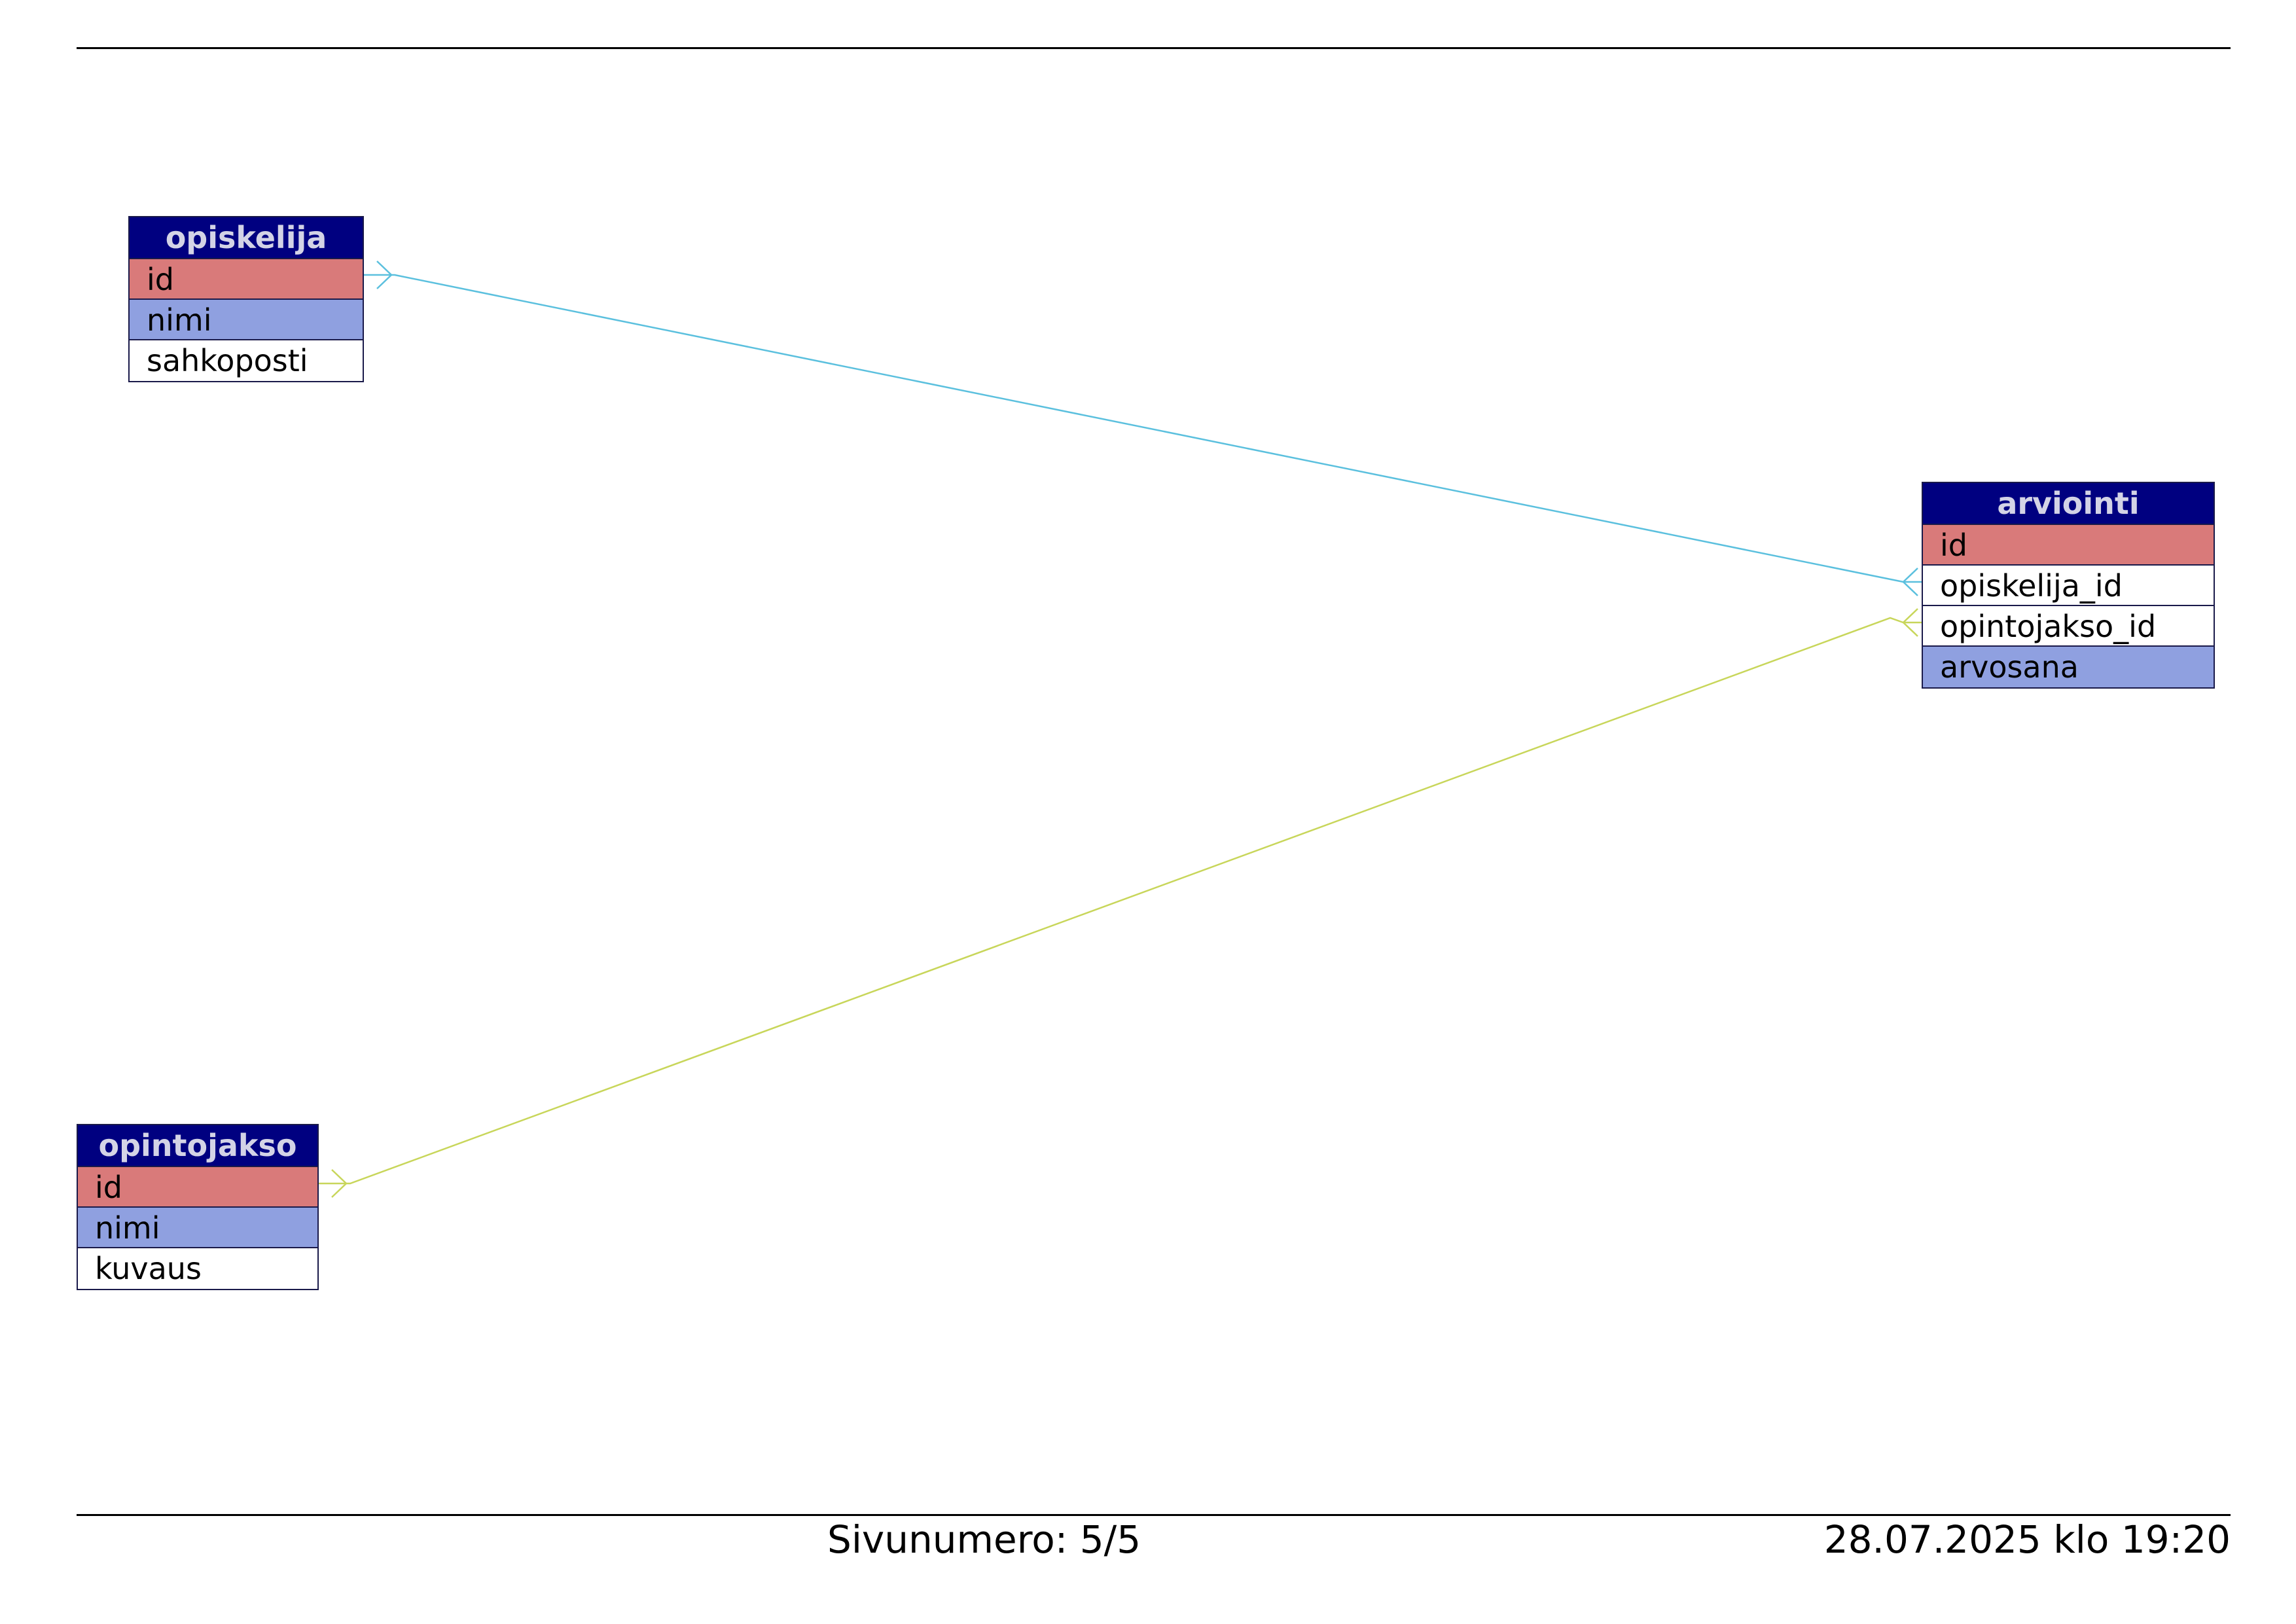 This screenshot has height=1624, width=2296. What do you see at coordinates (246, 360) in the screenshot?
I see `entity-field: sahkoposti` at bounding box center [246, 360].